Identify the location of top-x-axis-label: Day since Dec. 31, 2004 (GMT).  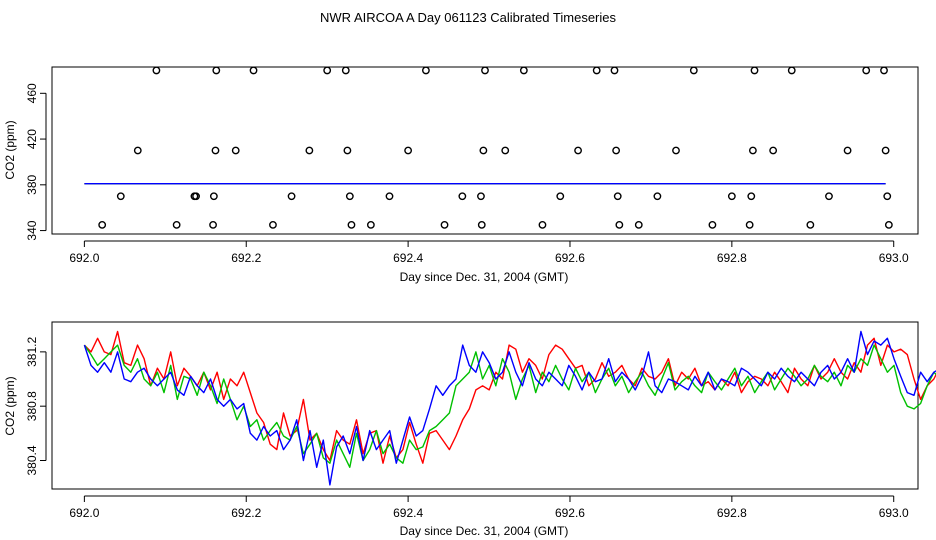
(484, 277).